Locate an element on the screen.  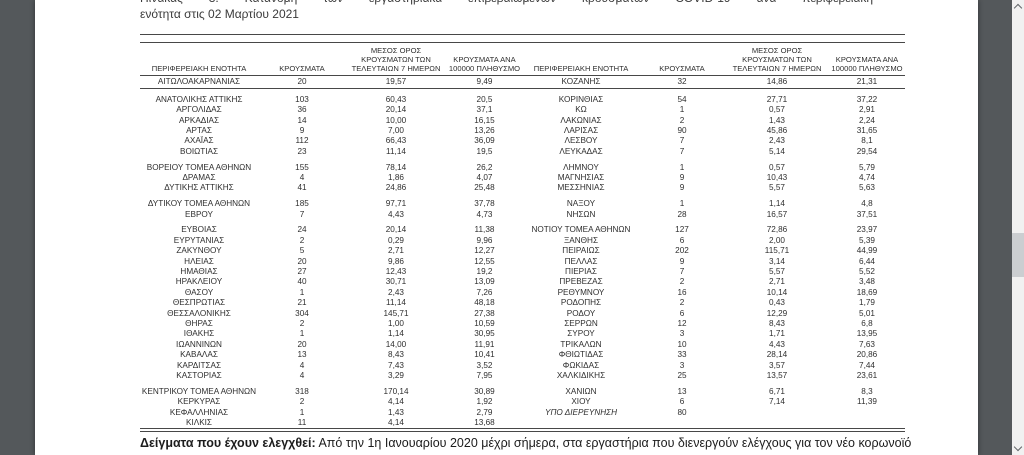
value-cell: 23,97 is located at coordinates (867, 230).